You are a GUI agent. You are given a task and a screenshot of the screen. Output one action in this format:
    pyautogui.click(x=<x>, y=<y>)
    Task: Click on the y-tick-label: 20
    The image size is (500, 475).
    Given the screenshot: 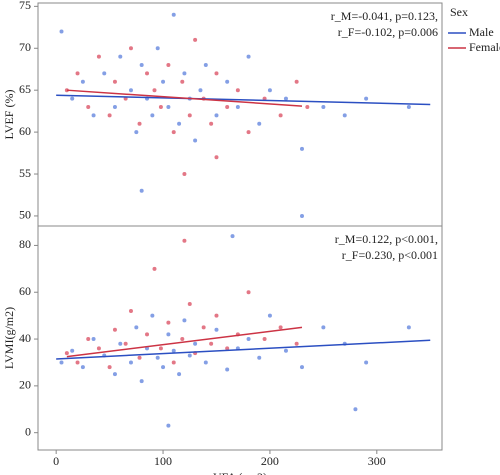 What is the action you would take?
    pyautogui.click(x=25, y=385)
    